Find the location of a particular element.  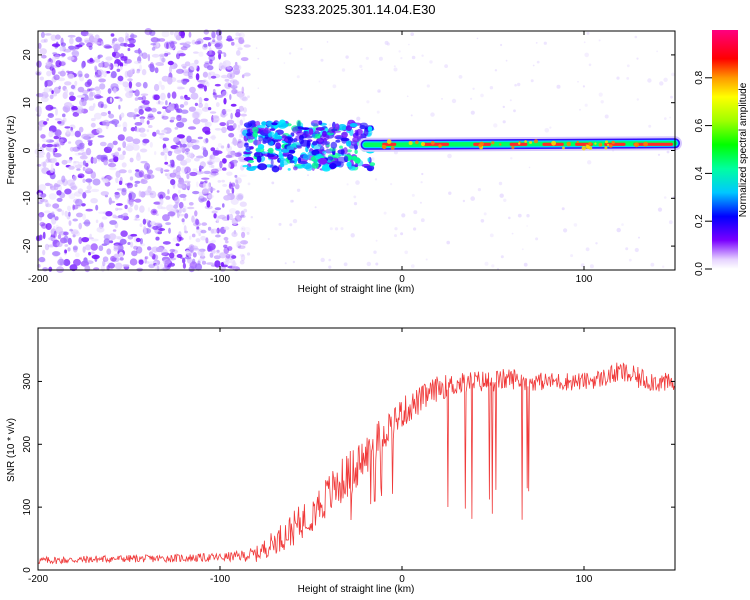

figure-title: S233.2025.301.14.04.E30 is located at coordinates (359, 9).